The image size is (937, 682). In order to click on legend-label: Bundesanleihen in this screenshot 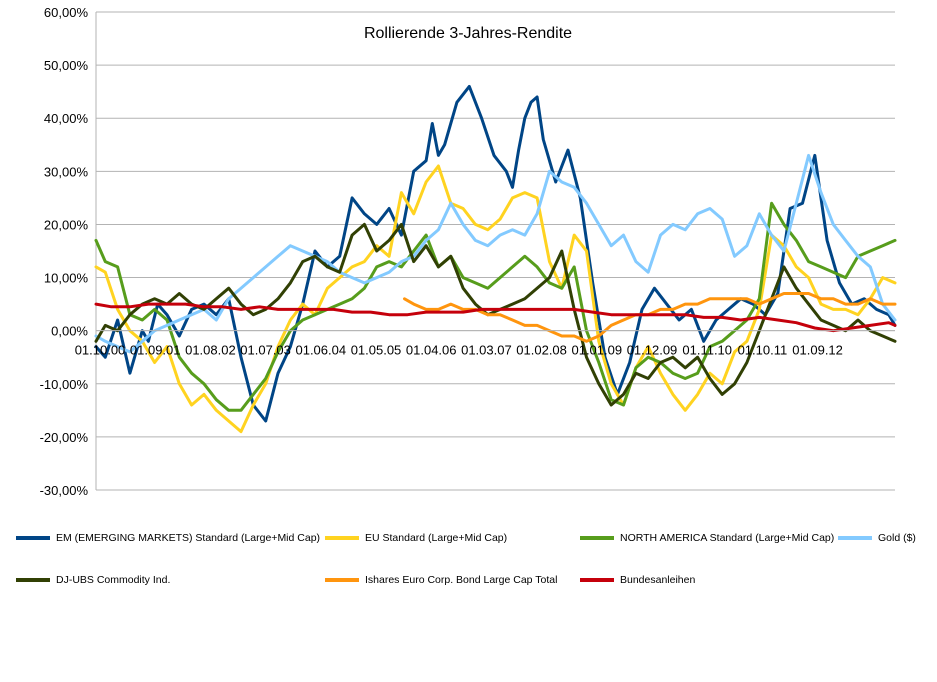, I will do `click(658, 580)`.